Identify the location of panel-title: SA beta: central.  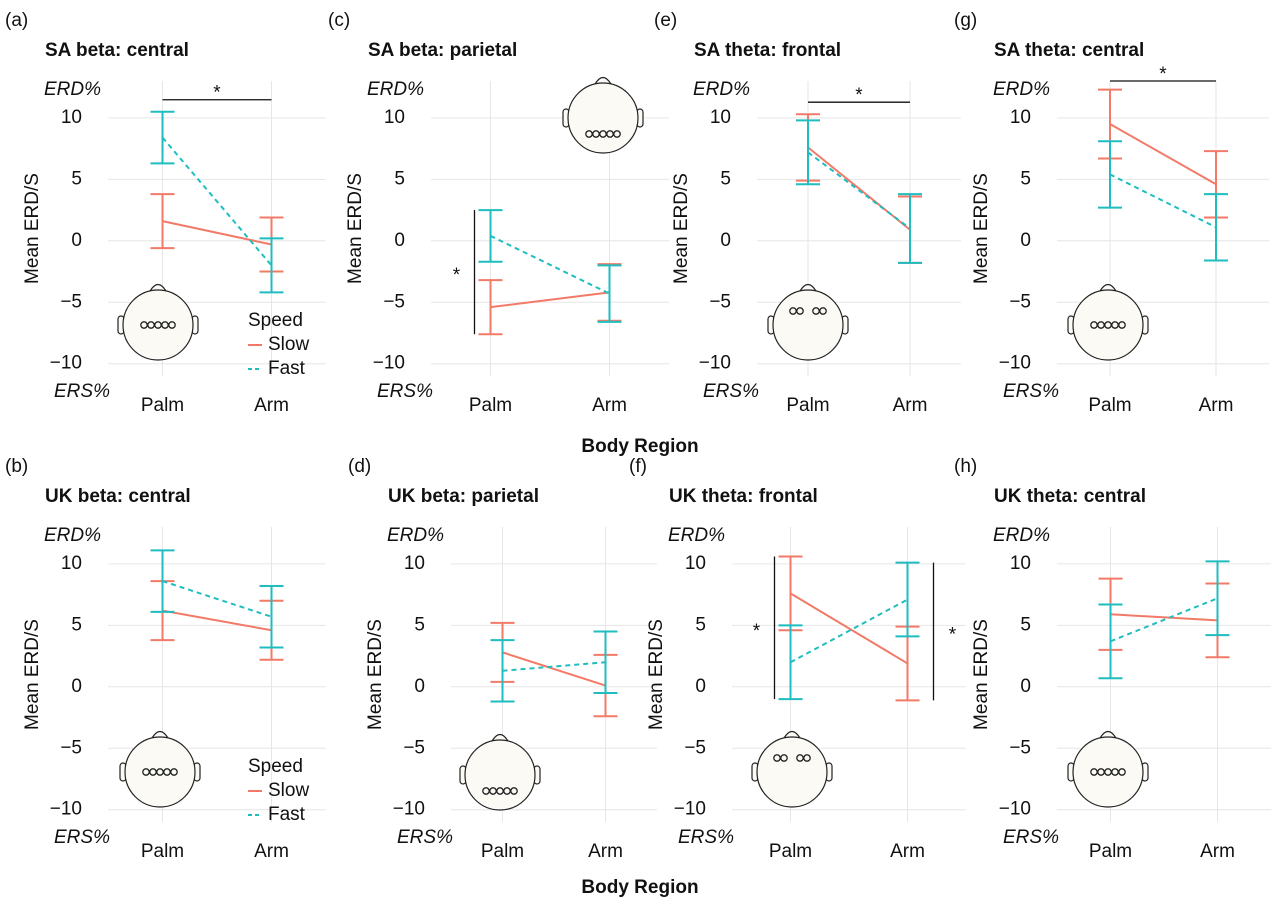
(117, 50).